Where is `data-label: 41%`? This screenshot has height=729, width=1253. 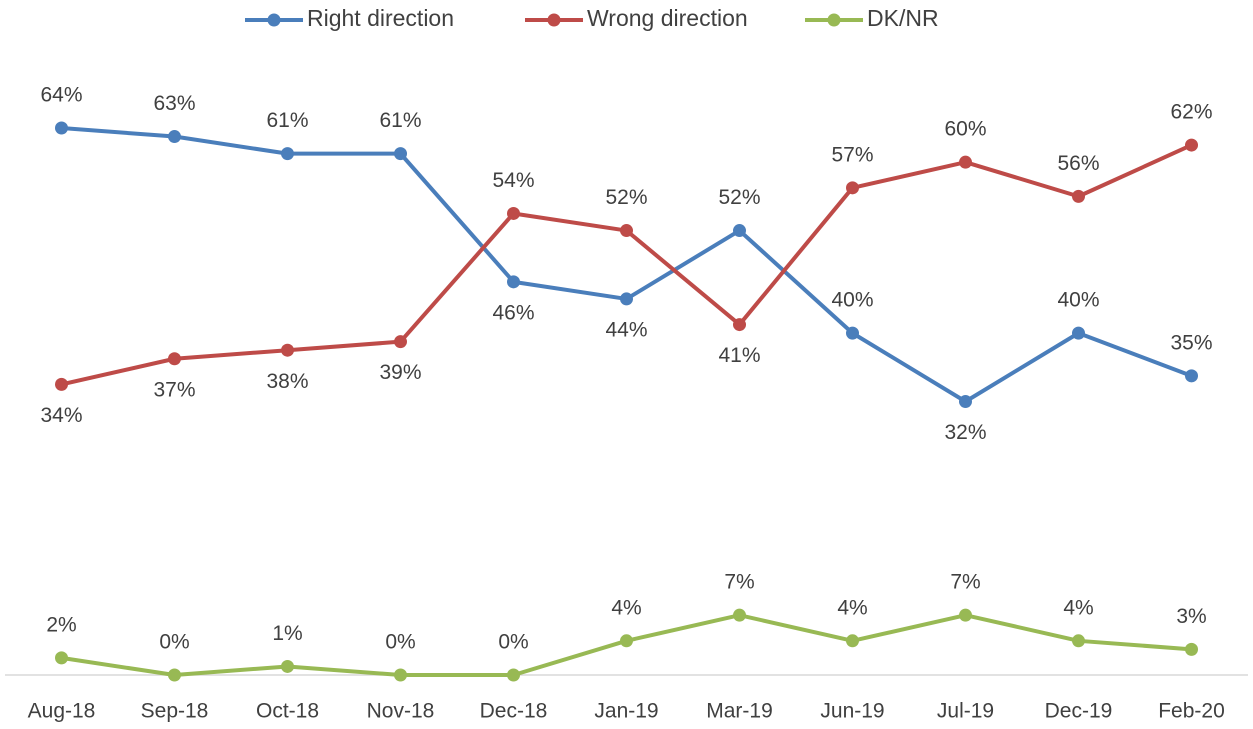 data-label: 41% is located at coordinates (739, 355).